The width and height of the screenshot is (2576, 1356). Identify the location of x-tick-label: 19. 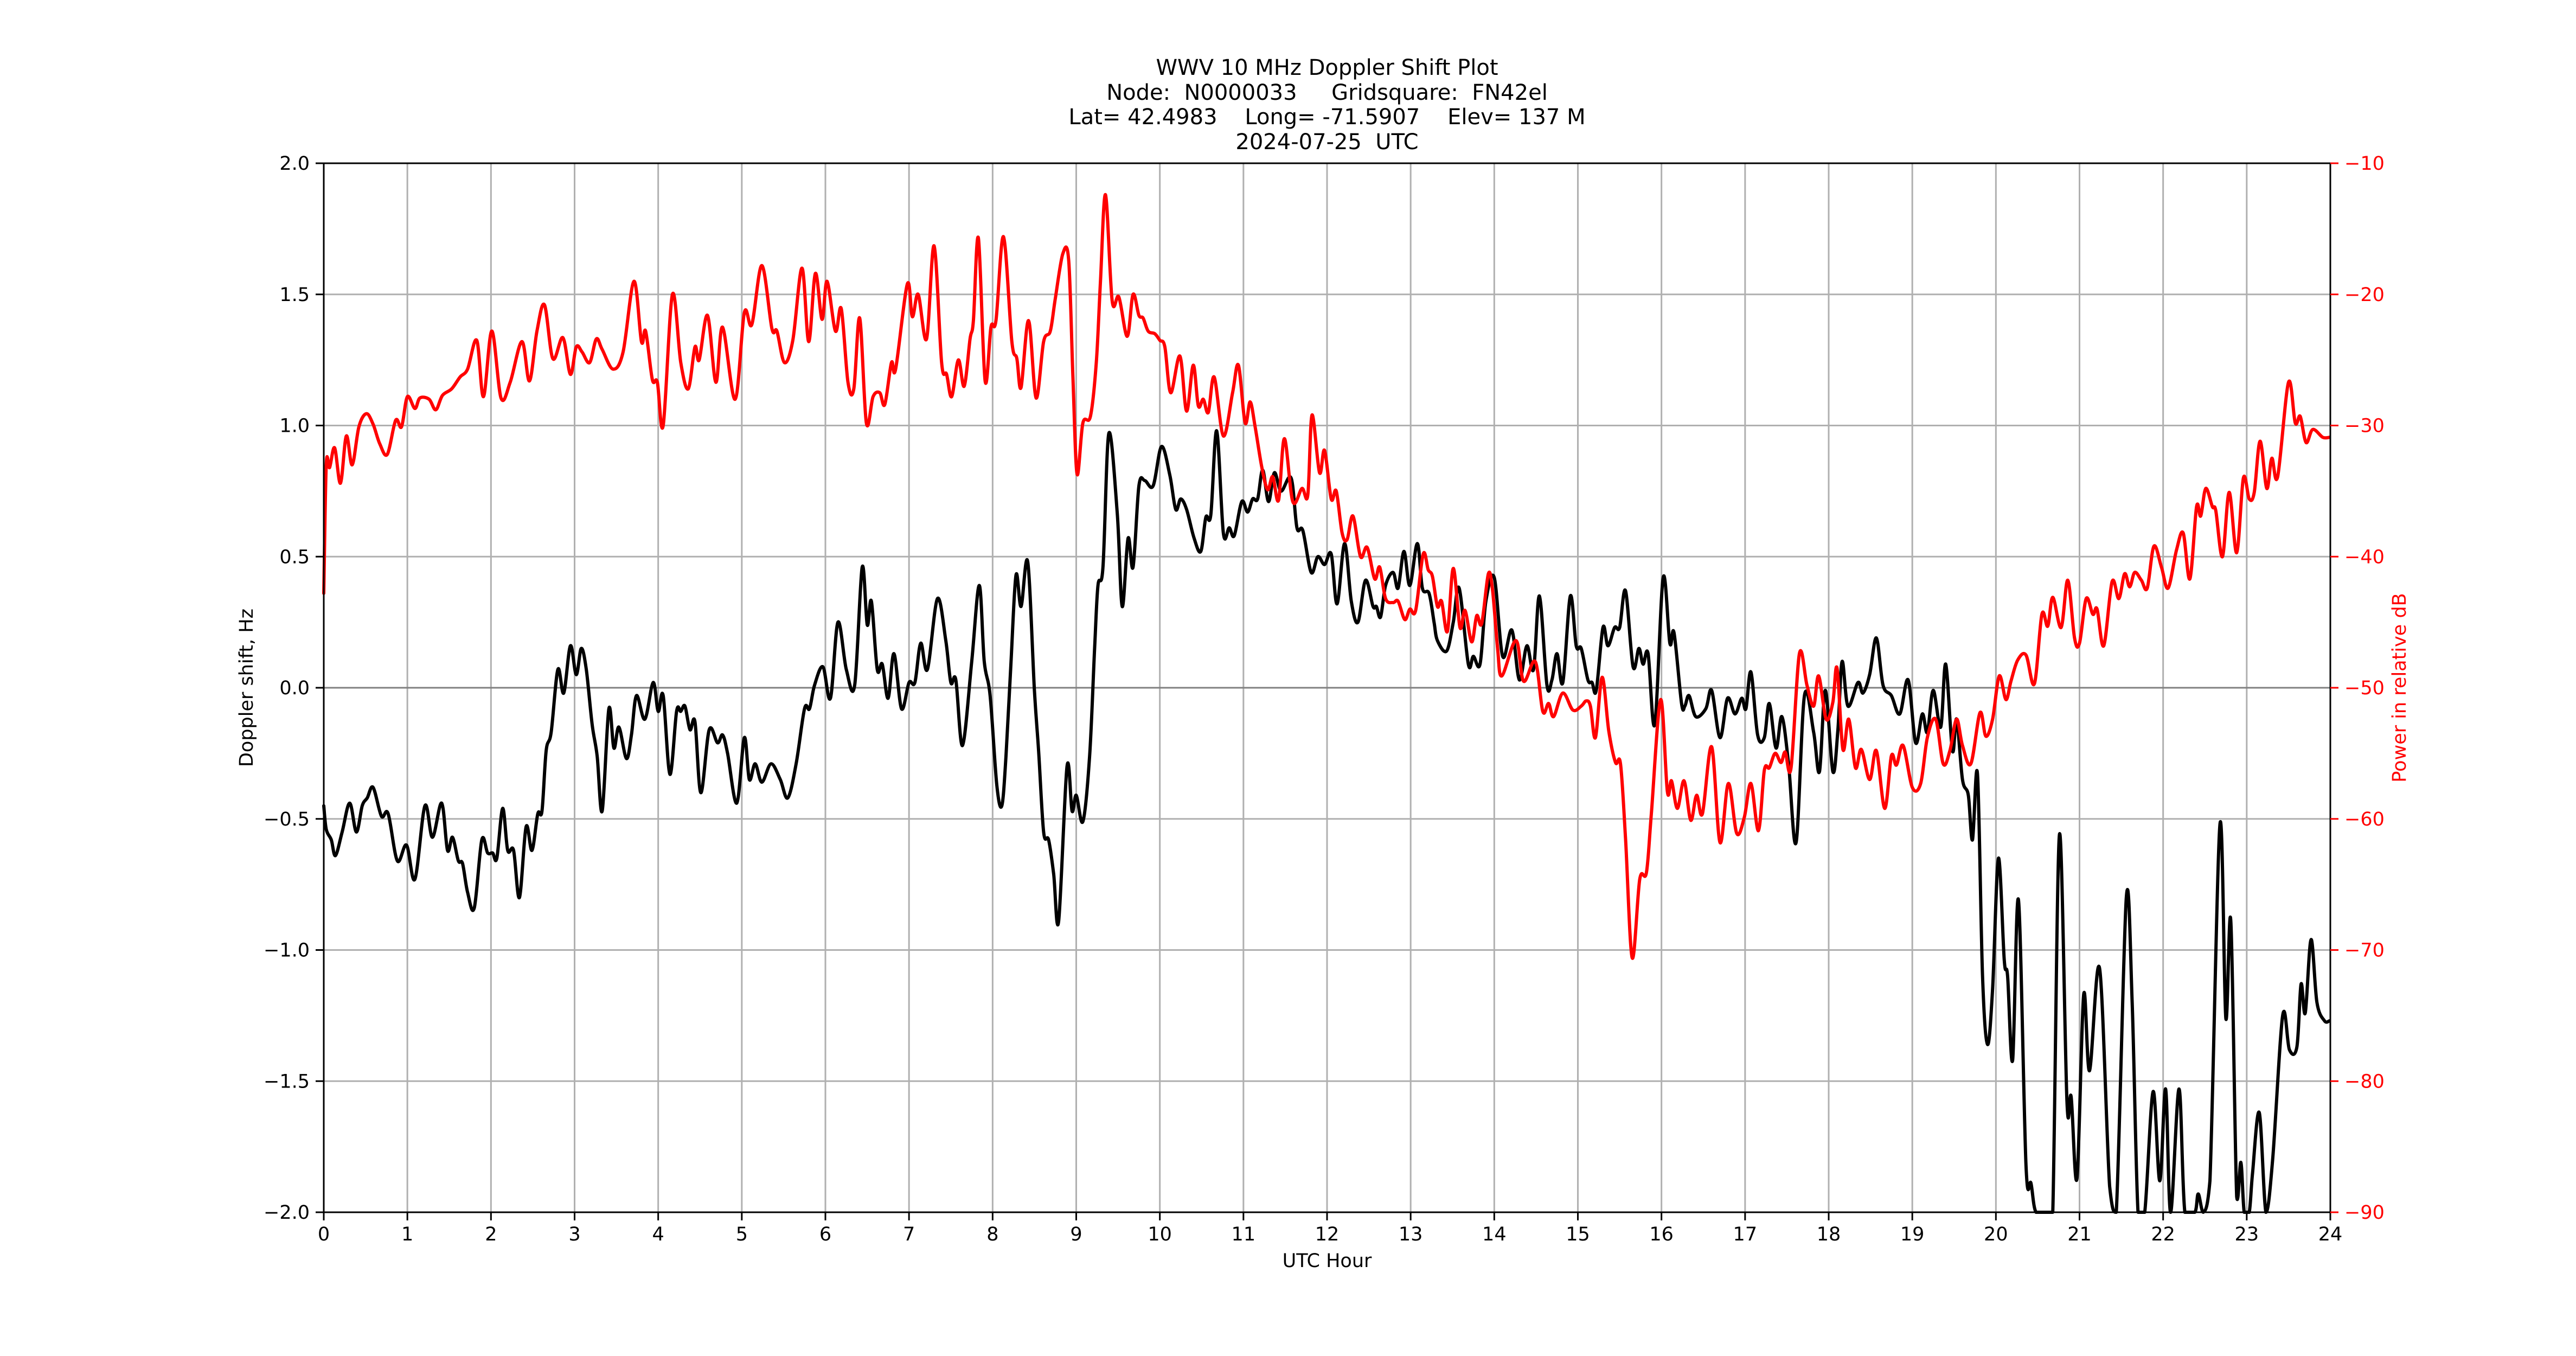
(1912, 1234).